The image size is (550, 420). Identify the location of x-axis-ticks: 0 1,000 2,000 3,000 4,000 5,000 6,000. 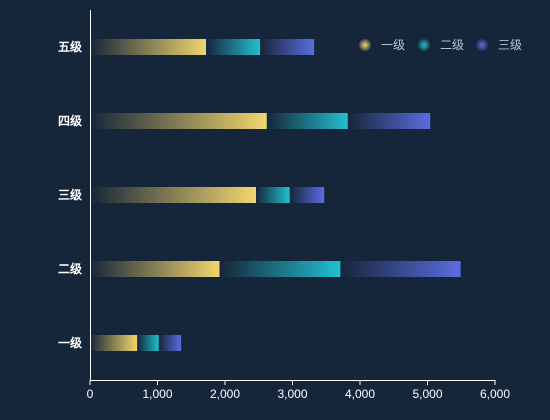
(298, 390).